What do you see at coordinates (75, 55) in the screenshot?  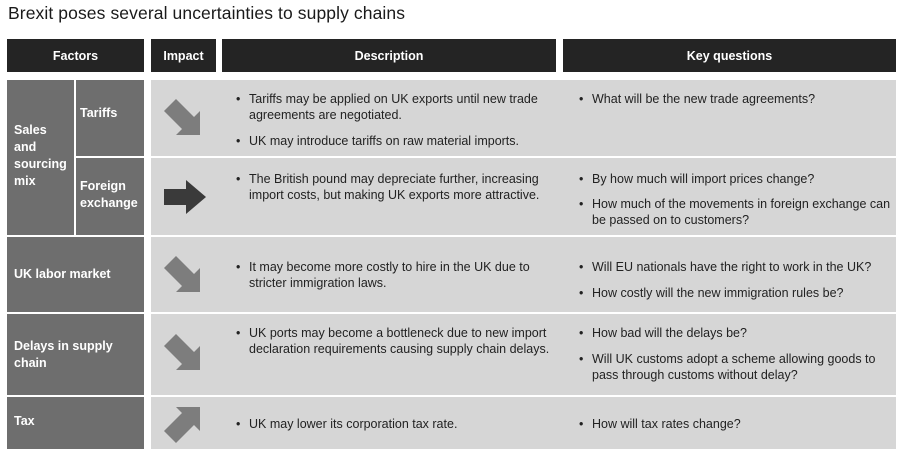 I see `header-factors: Factors` at bounding box center [75, 55].